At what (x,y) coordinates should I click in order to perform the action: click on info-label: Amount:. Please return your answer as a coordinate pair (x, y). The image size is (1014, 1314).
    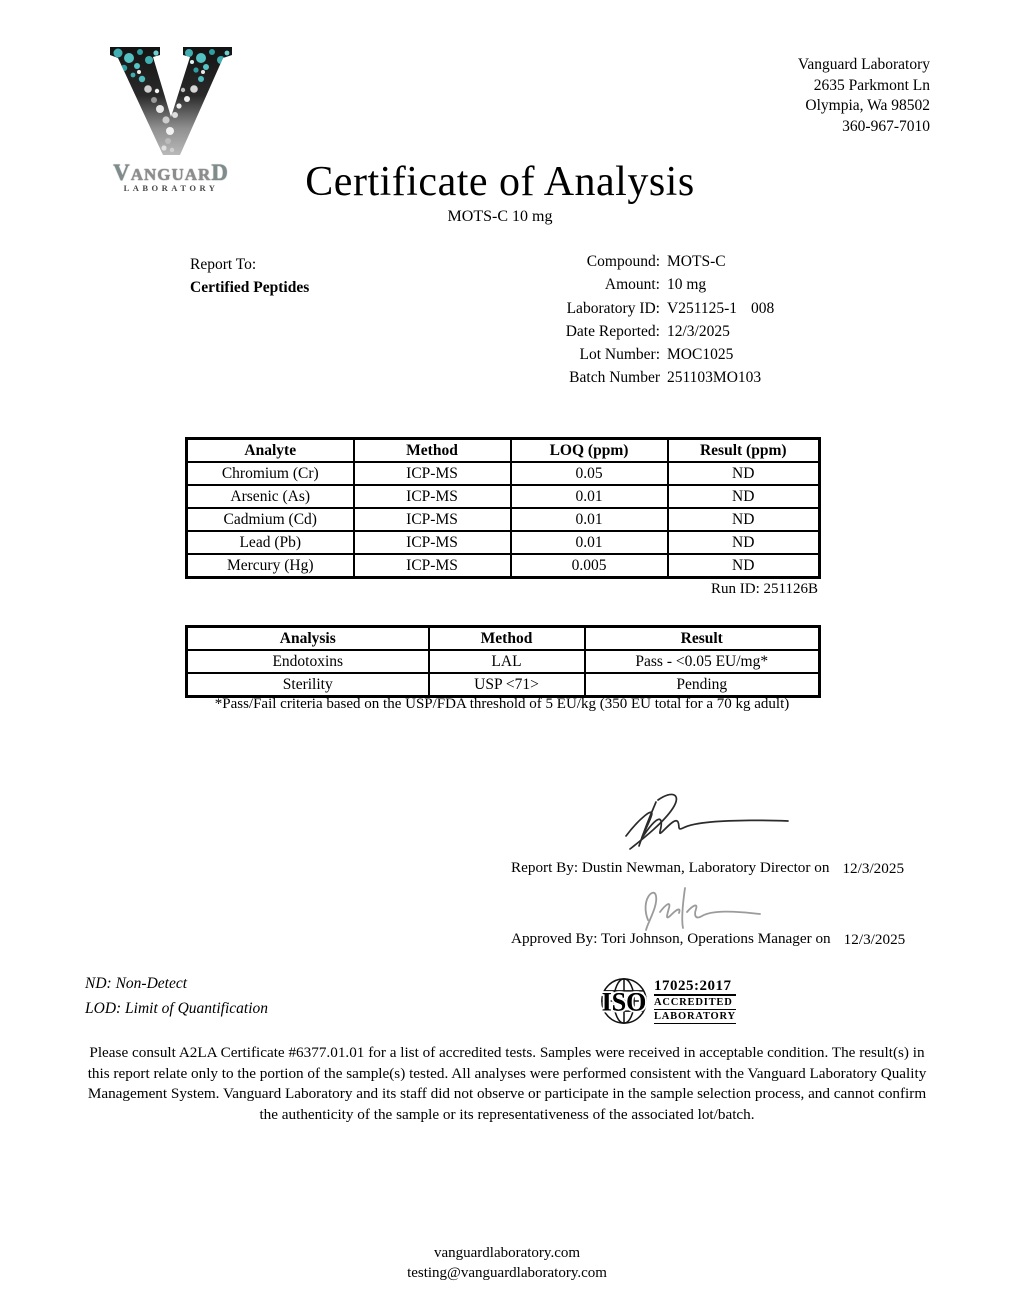
    Looking at the image, I should click on (632, 285).